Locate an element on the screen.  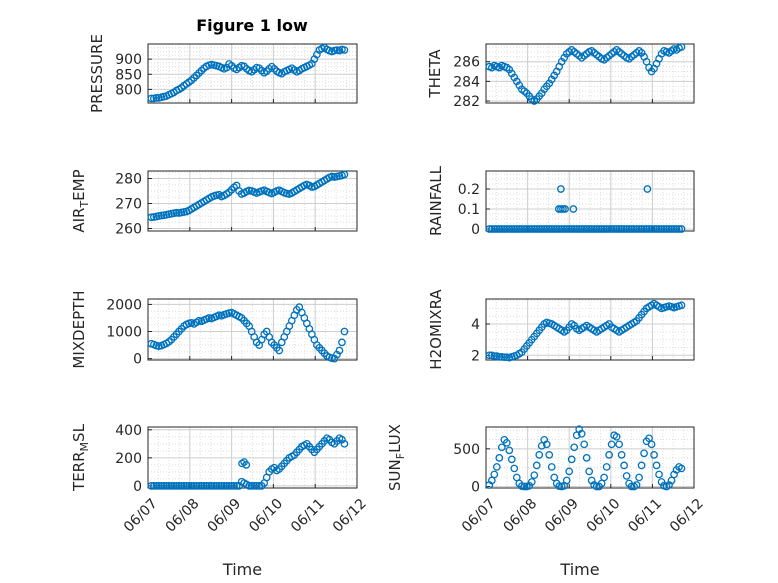
y-tick-label: 260 is located at coordinates (128, 230).